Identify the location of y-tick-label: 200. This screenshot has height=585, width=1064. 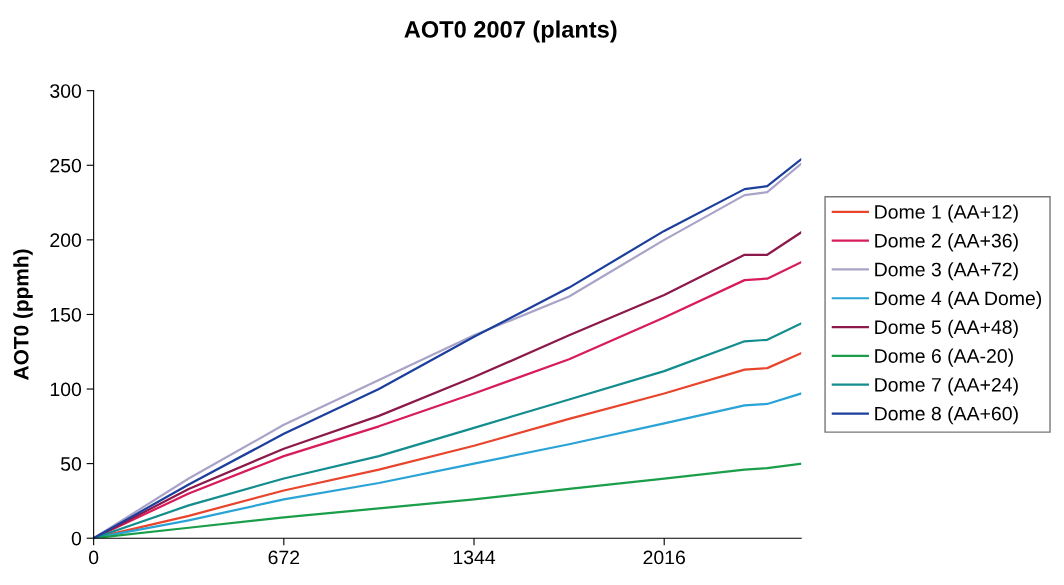
(66, 240).